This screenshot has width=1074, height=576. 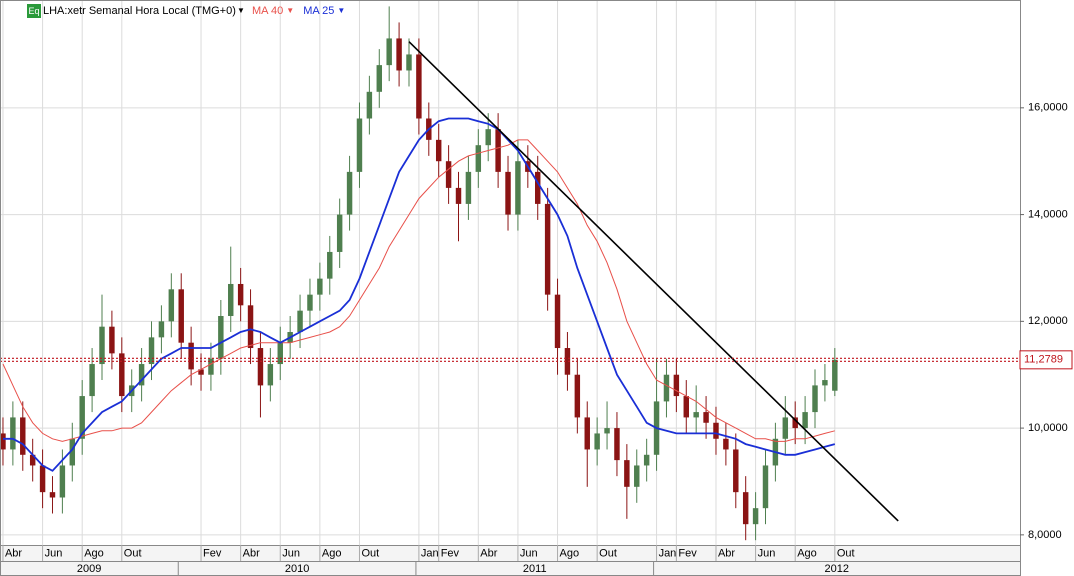 What do you see at coordinates (535, 569) in the screenshot?
I see `year-label: 2011` at bounding box center [535, 569].